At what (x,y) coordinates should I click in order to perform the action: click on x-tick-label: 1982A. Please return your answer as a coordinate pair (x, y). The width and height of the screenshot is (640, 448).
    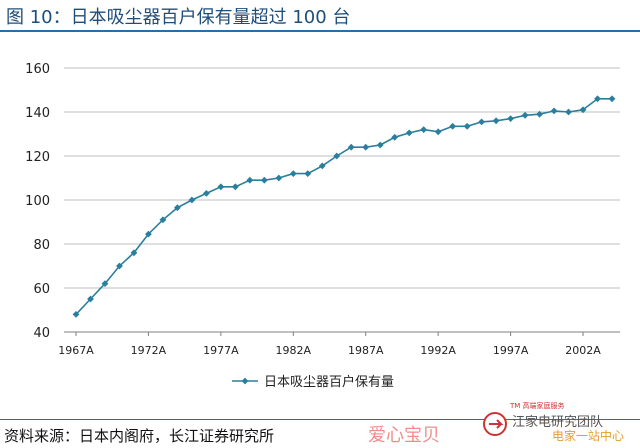
    Looking at the image, I should click on (294, 350).